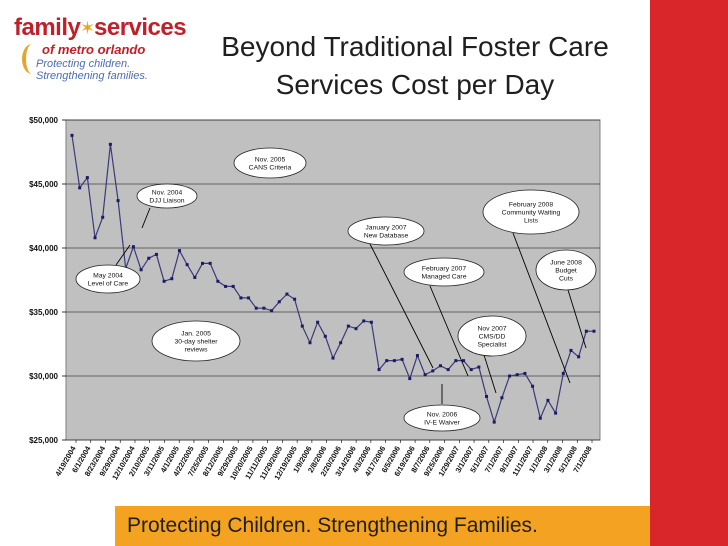 The image size is (728, 546). What do you see at coordinates (108, 276) in the screenshot?
I see `annotation-text: May 2004` at bounding box center [108, 276].